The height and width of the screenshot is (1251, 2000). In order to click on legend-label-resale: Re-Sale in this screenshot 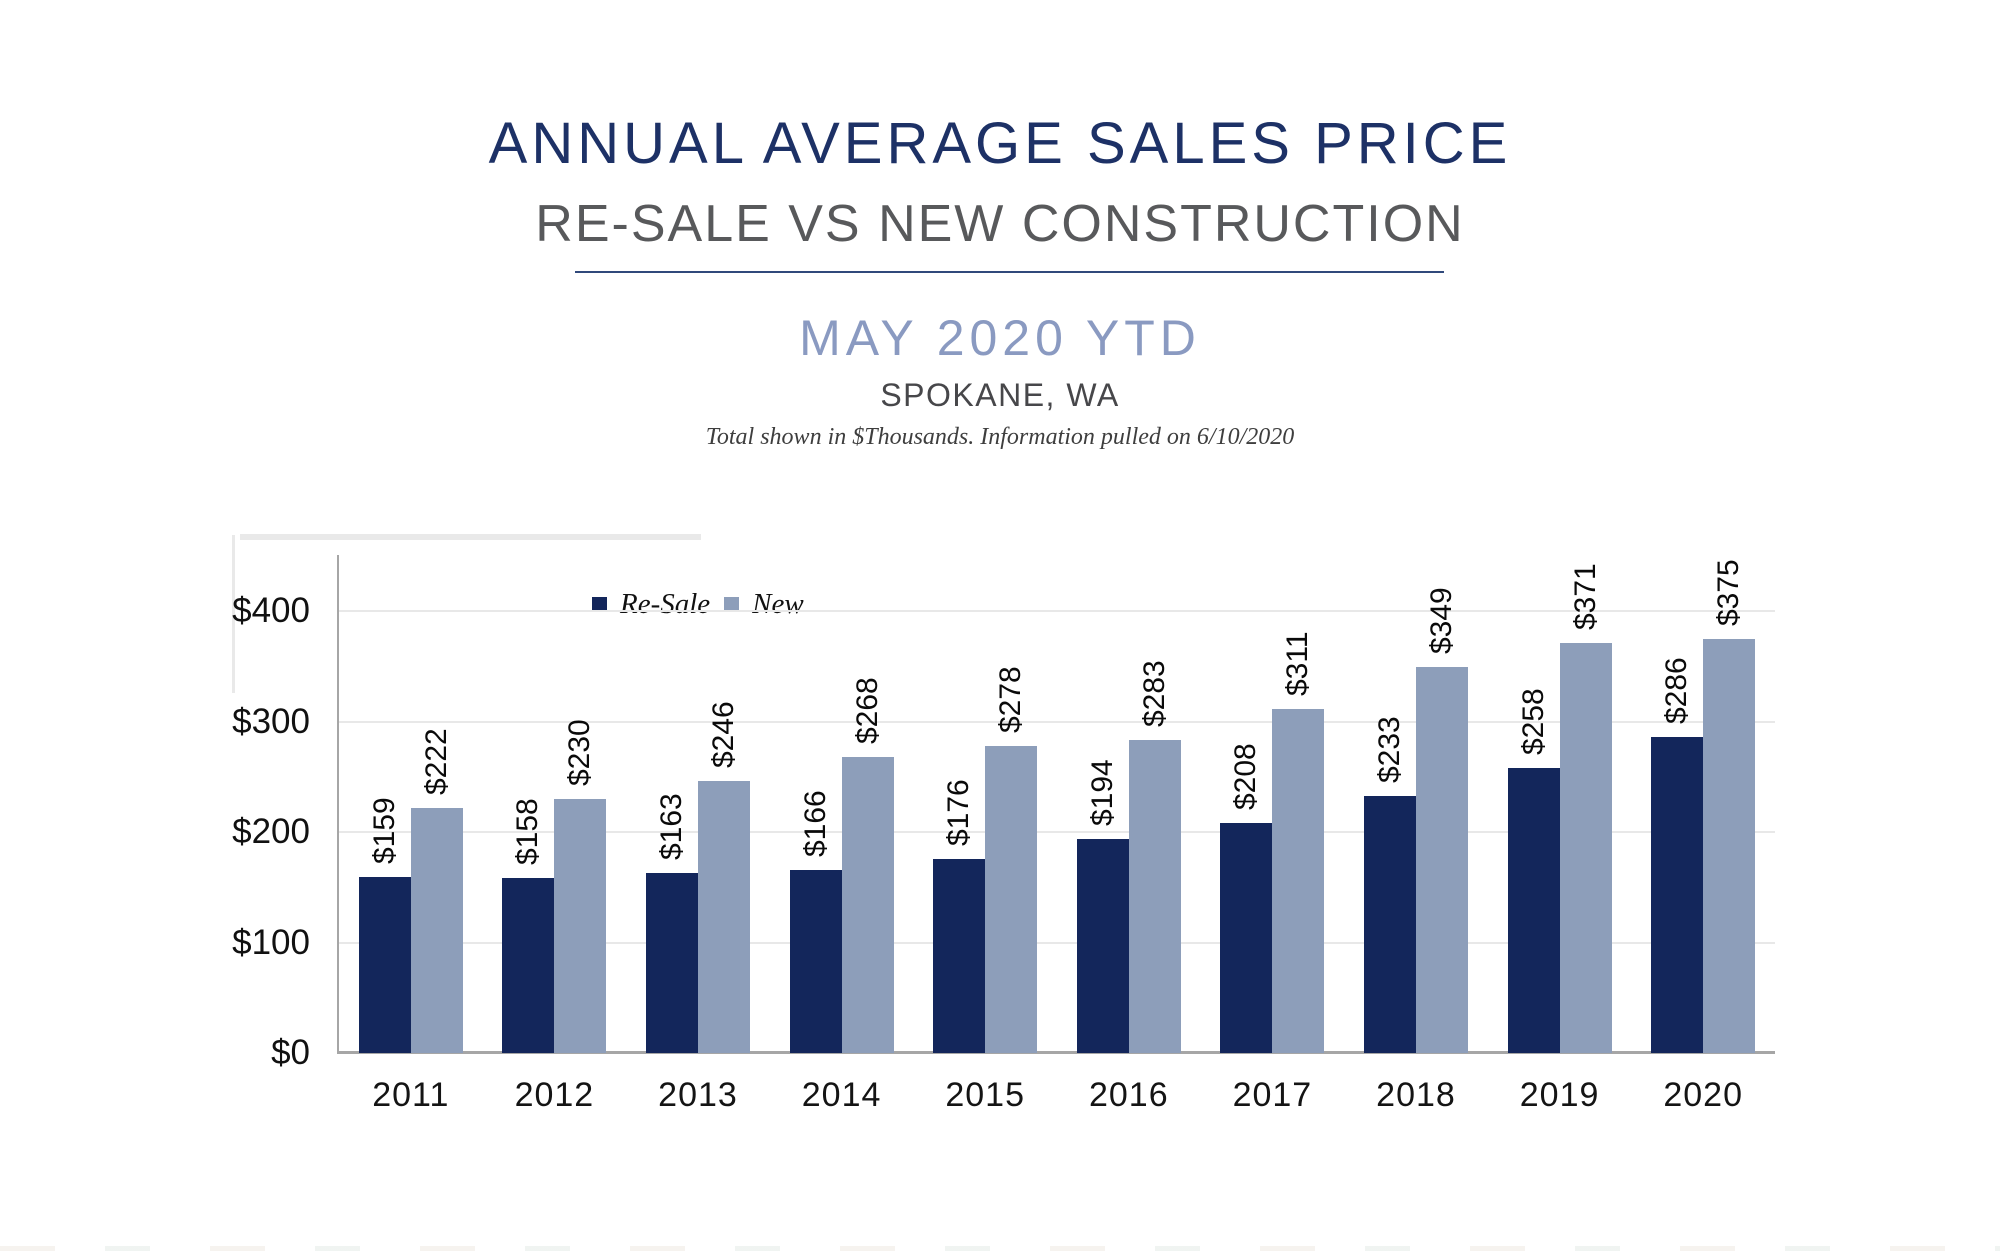, I will do `click(665, 604)`.